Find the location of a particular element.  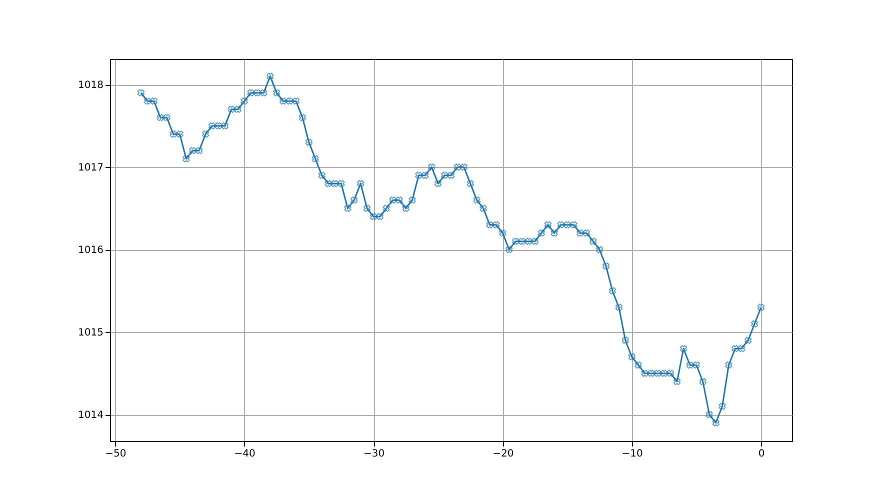

x-tick-label: 0 is located at coordinates (761, 454).